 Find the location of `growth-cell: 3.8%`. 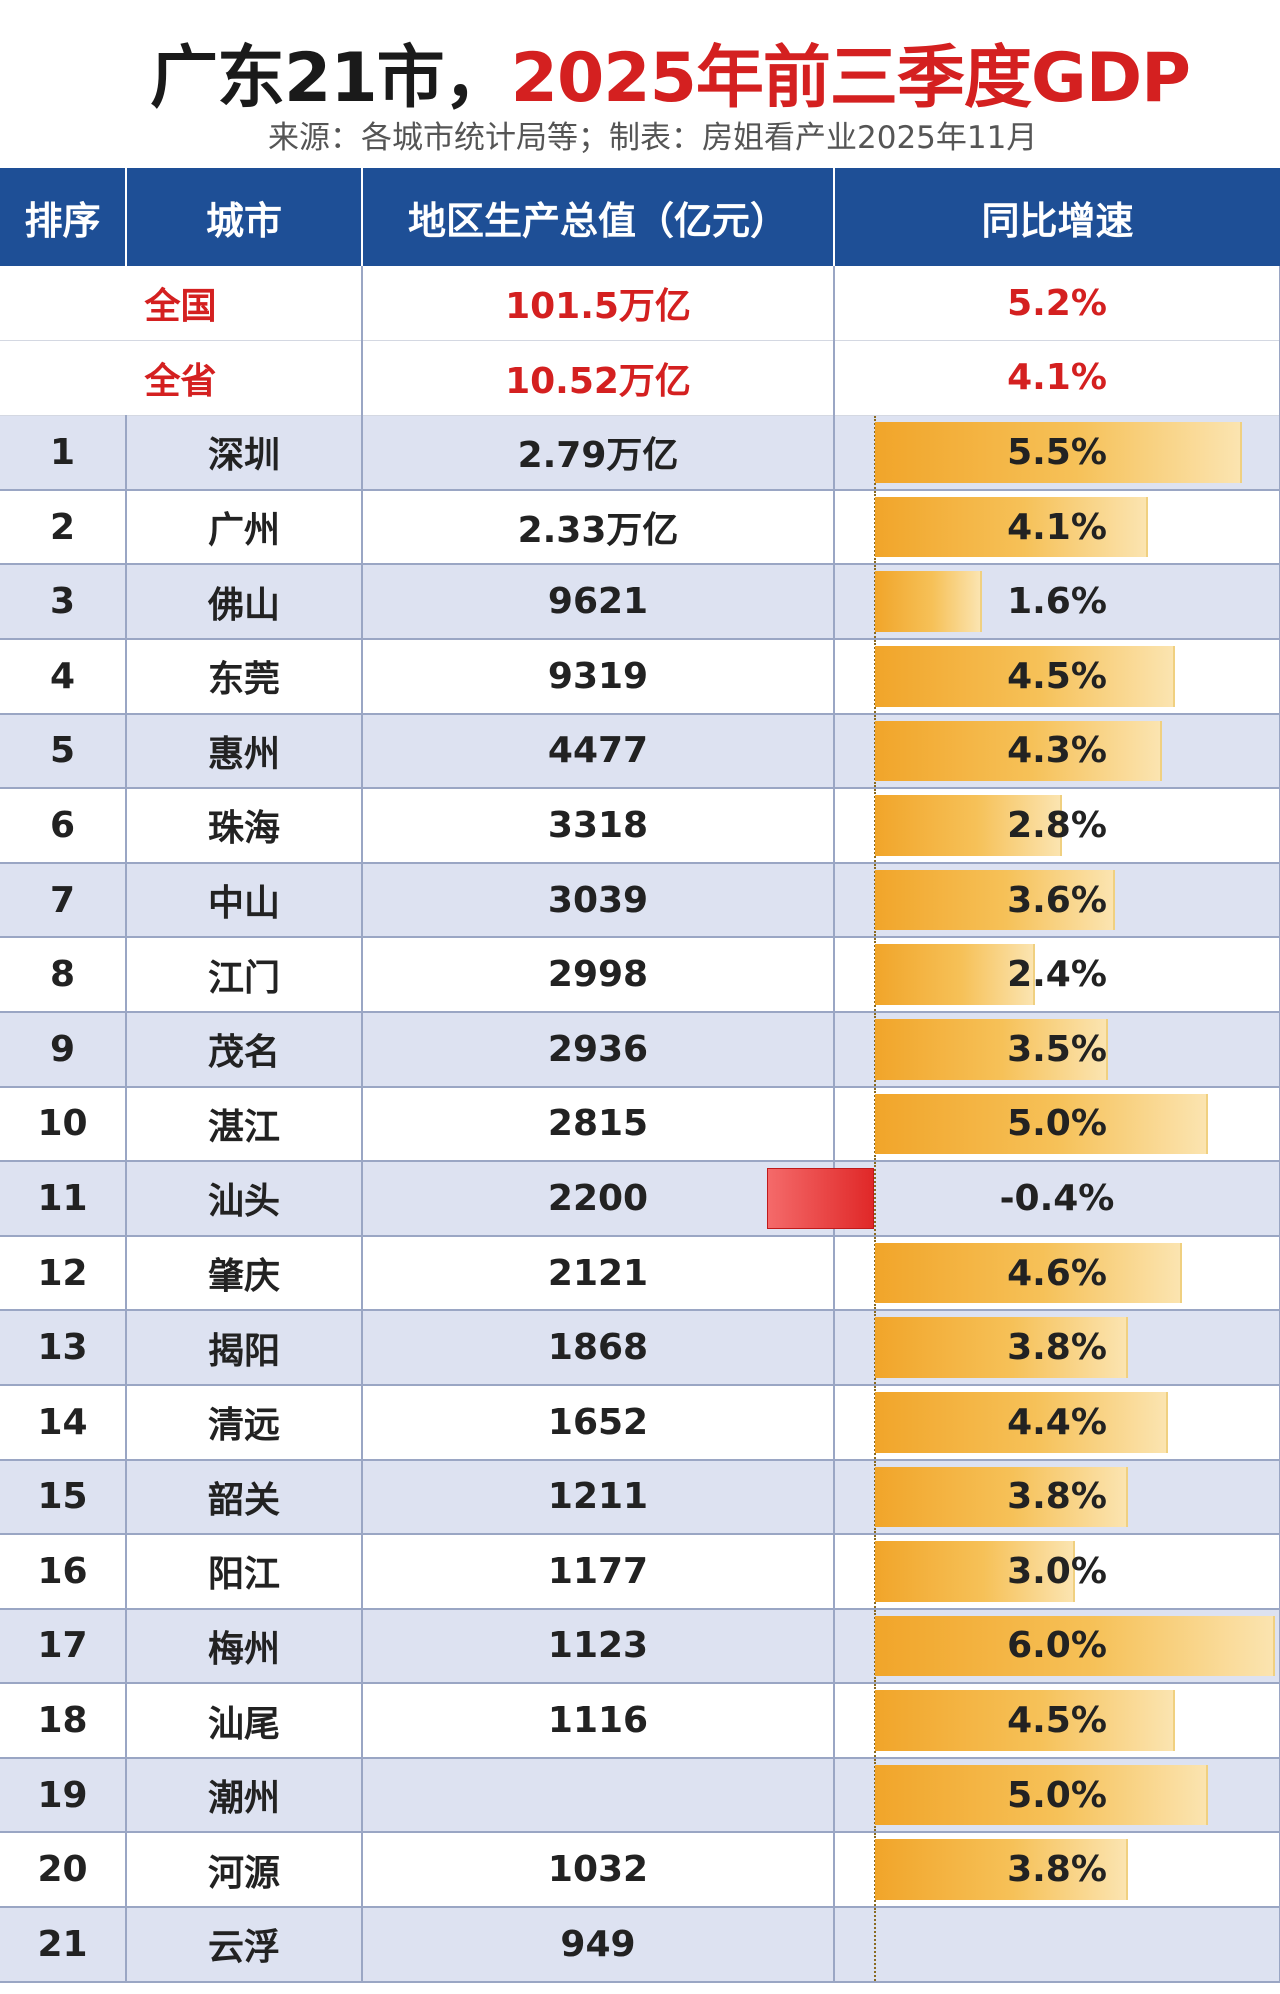

growth-cell: 3.8% is located at coordinates (1057, 1348).